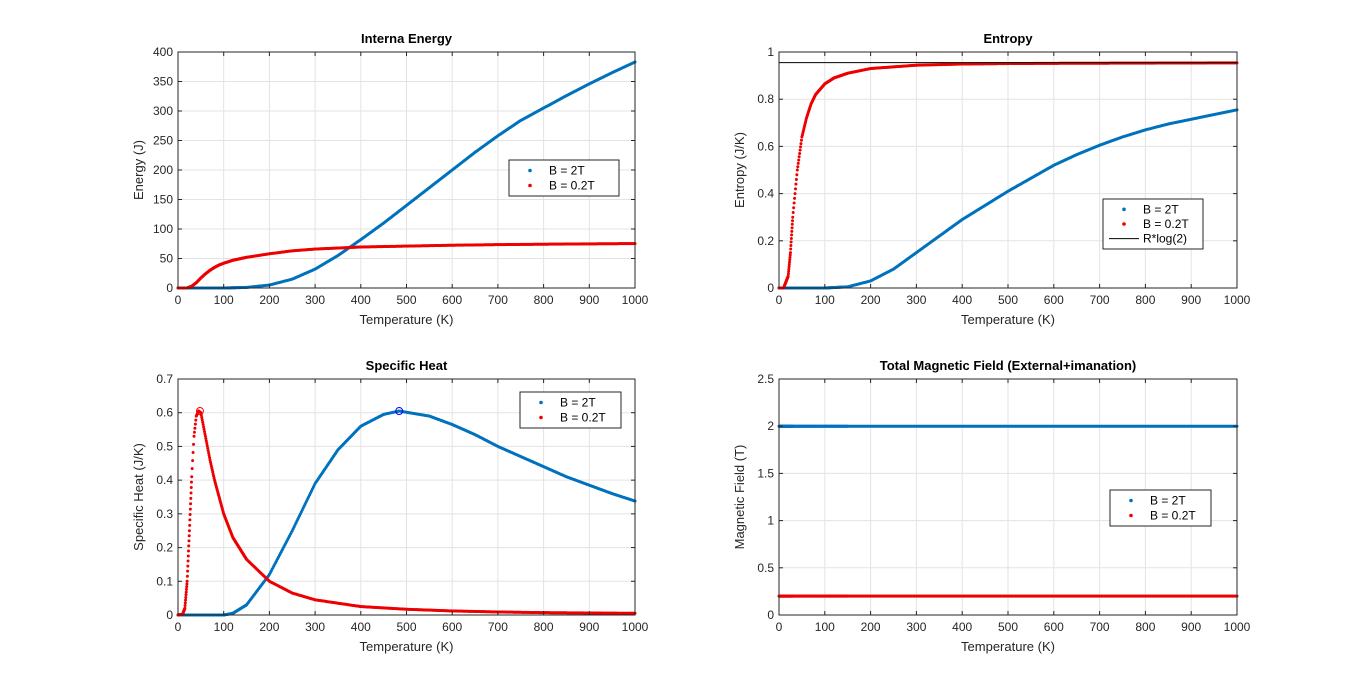 Image resolution: width=1366 pixels, height=691 pixels. What do you see at coordinates (164, 379) in the screenshot?
I see `y-tick-label: 0.7` at bounding box center [164, 379].